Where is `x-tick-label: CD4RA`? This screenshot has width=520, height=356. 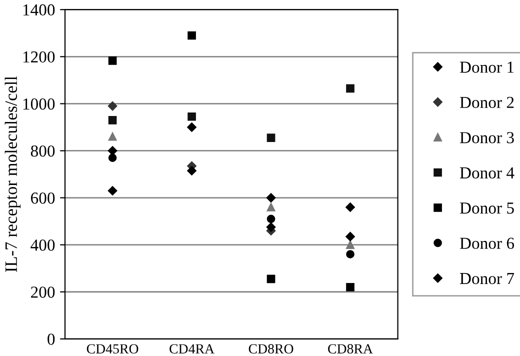
x-tick-label: CD4RA is located at coordinates (192, 349).